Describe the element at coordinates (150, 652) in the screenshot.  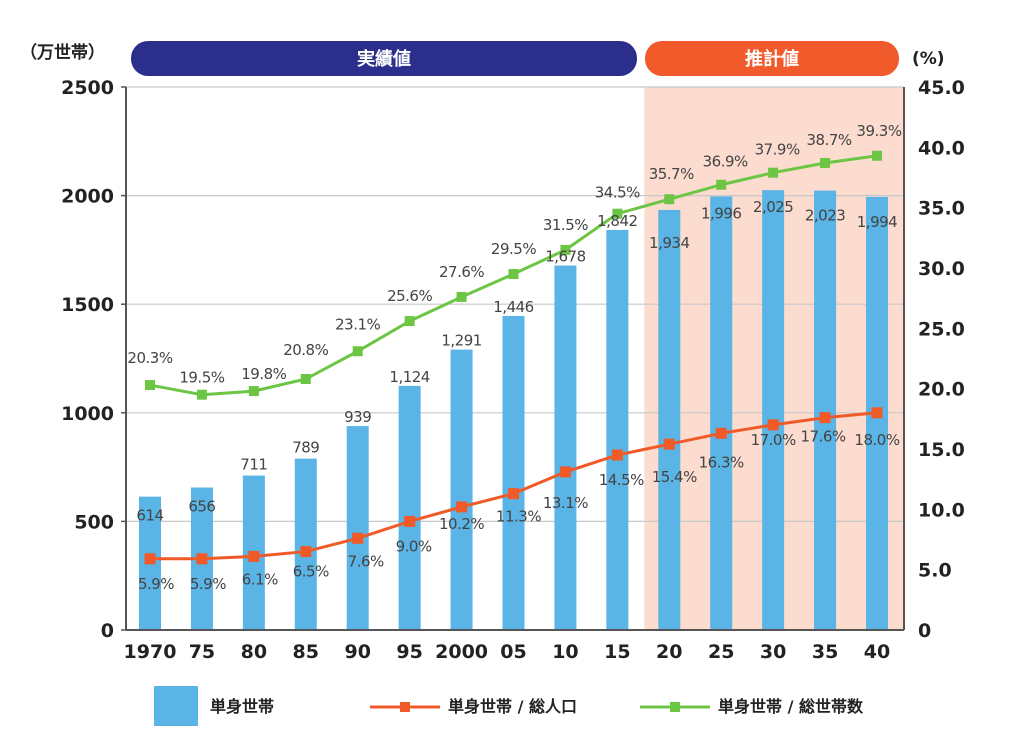
I see `x-tick-label: 1970` at that location.